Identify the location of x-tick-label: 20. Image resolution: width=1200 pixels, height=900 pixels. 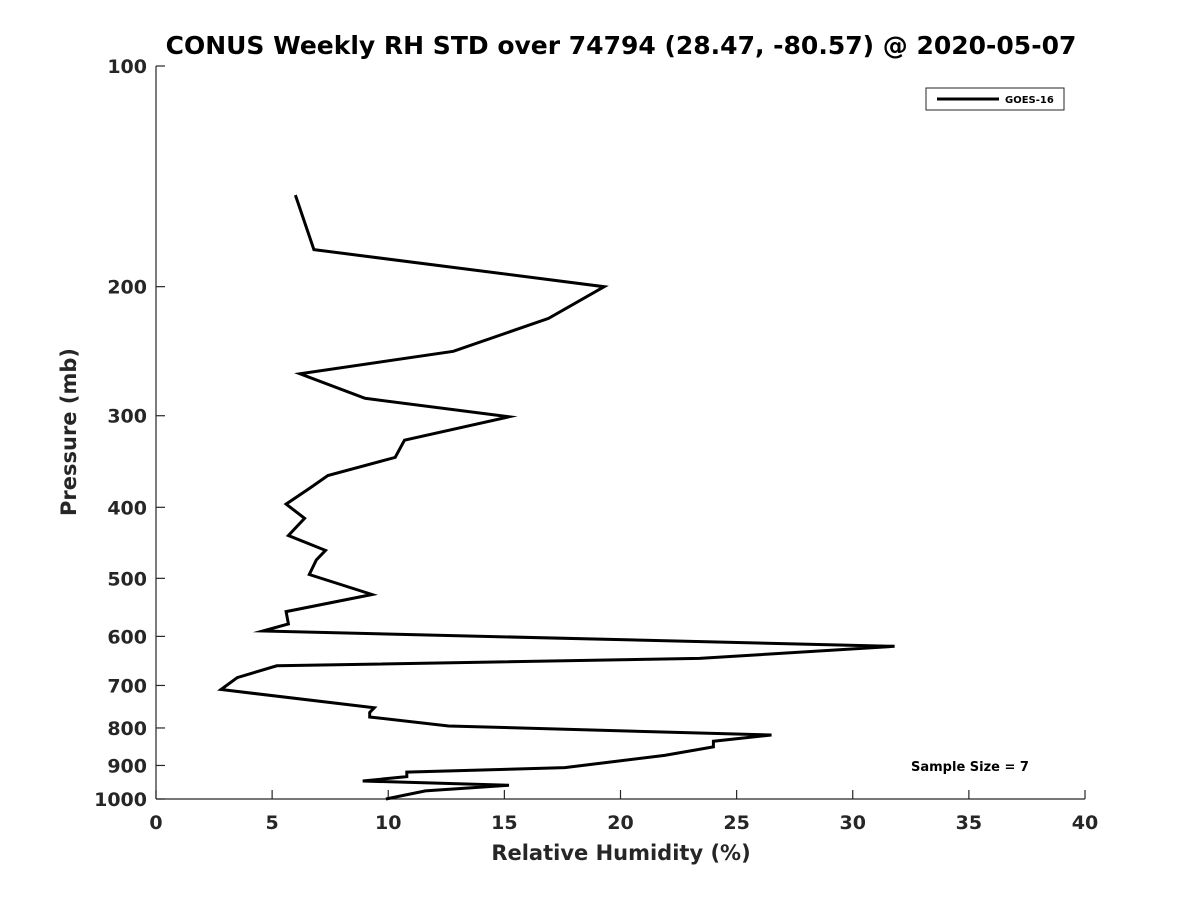
(620, 823).